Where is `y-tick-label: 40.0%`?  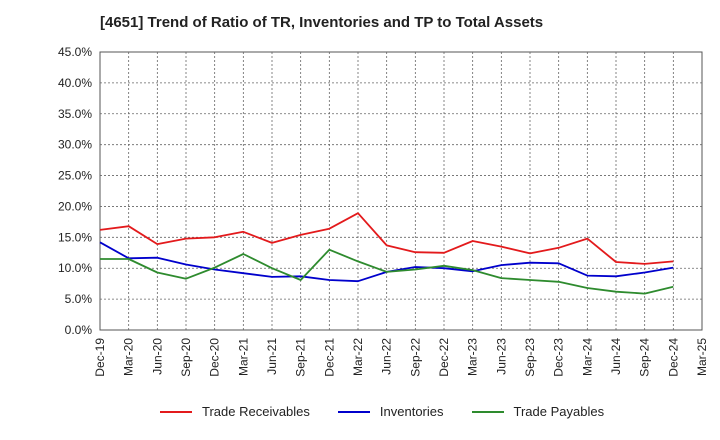 y-tick-label: 40.0% is located at coordinates (75, 83).